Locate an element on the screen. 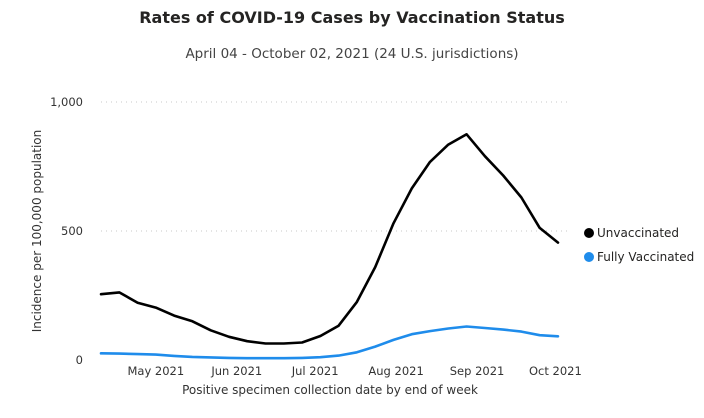 This screenshot has width=704, height=418. x-tick-label: Jun 2021 is located at coordinates (236, 371).